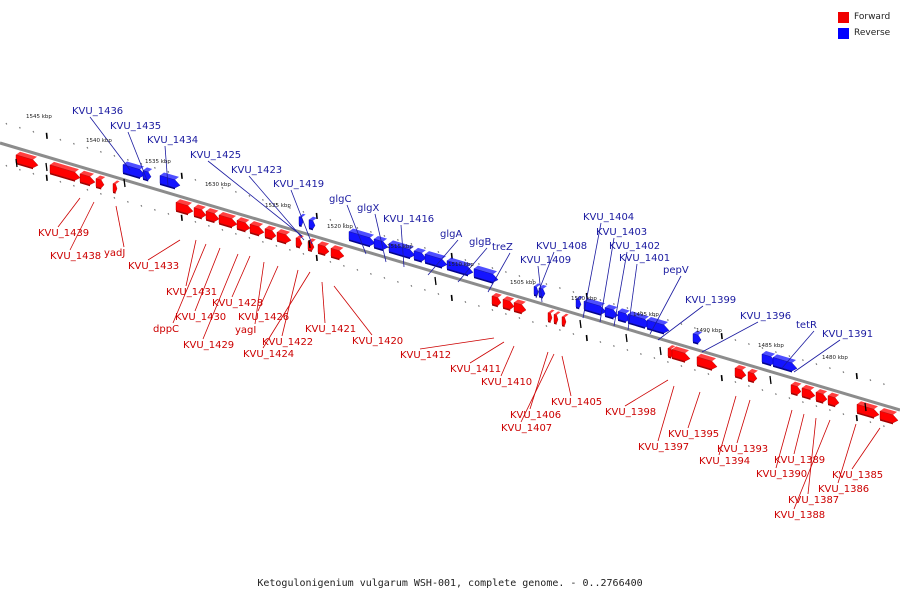 The width and height of the screenshot is (900, 600). I want to click on legend-item-forward: Forward, so click(864, 17).